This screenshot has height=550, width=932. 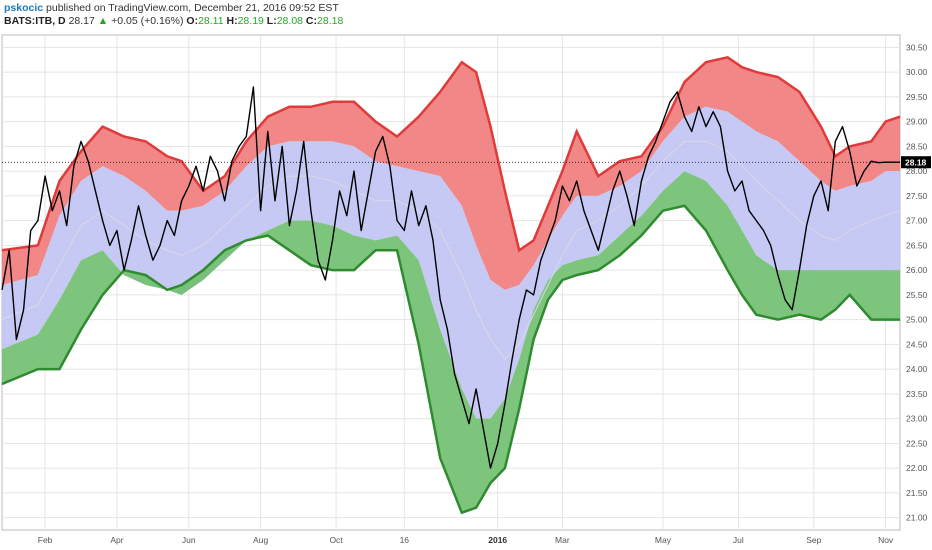 What do you see at coordinates (562, 540) in the screenshot?
I see `x-tick-label: Mar` at bounding box center [562, 540].